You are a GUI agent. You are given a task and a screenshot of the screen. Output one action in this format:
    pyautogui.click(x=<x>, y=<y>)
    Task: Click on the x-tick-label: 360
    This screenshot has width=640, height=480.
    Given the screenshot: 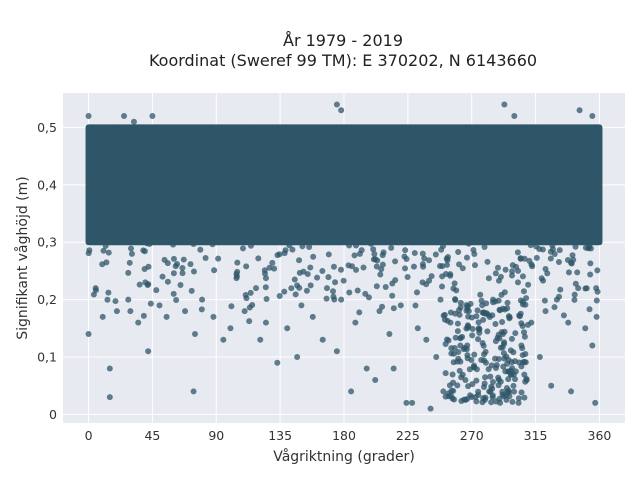 What is the action you would take?
    pyautogui.click(x=600, y=435)
    